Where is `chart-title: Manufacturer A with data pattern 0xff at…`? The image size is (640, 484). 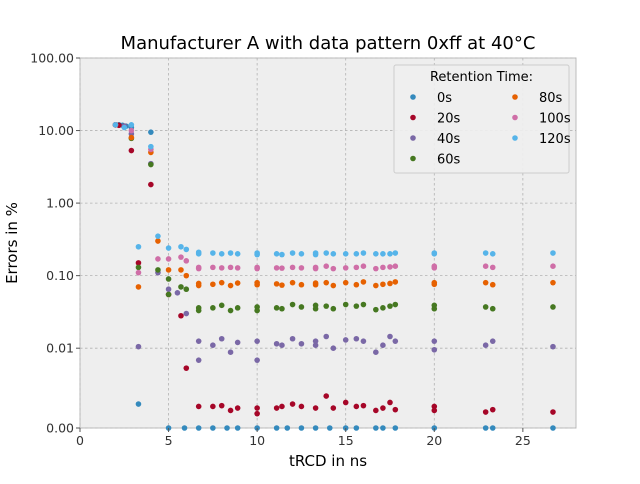 chart-title: Manufacturer A with data pattern 0xff at… is located at coordinates (328, 43).